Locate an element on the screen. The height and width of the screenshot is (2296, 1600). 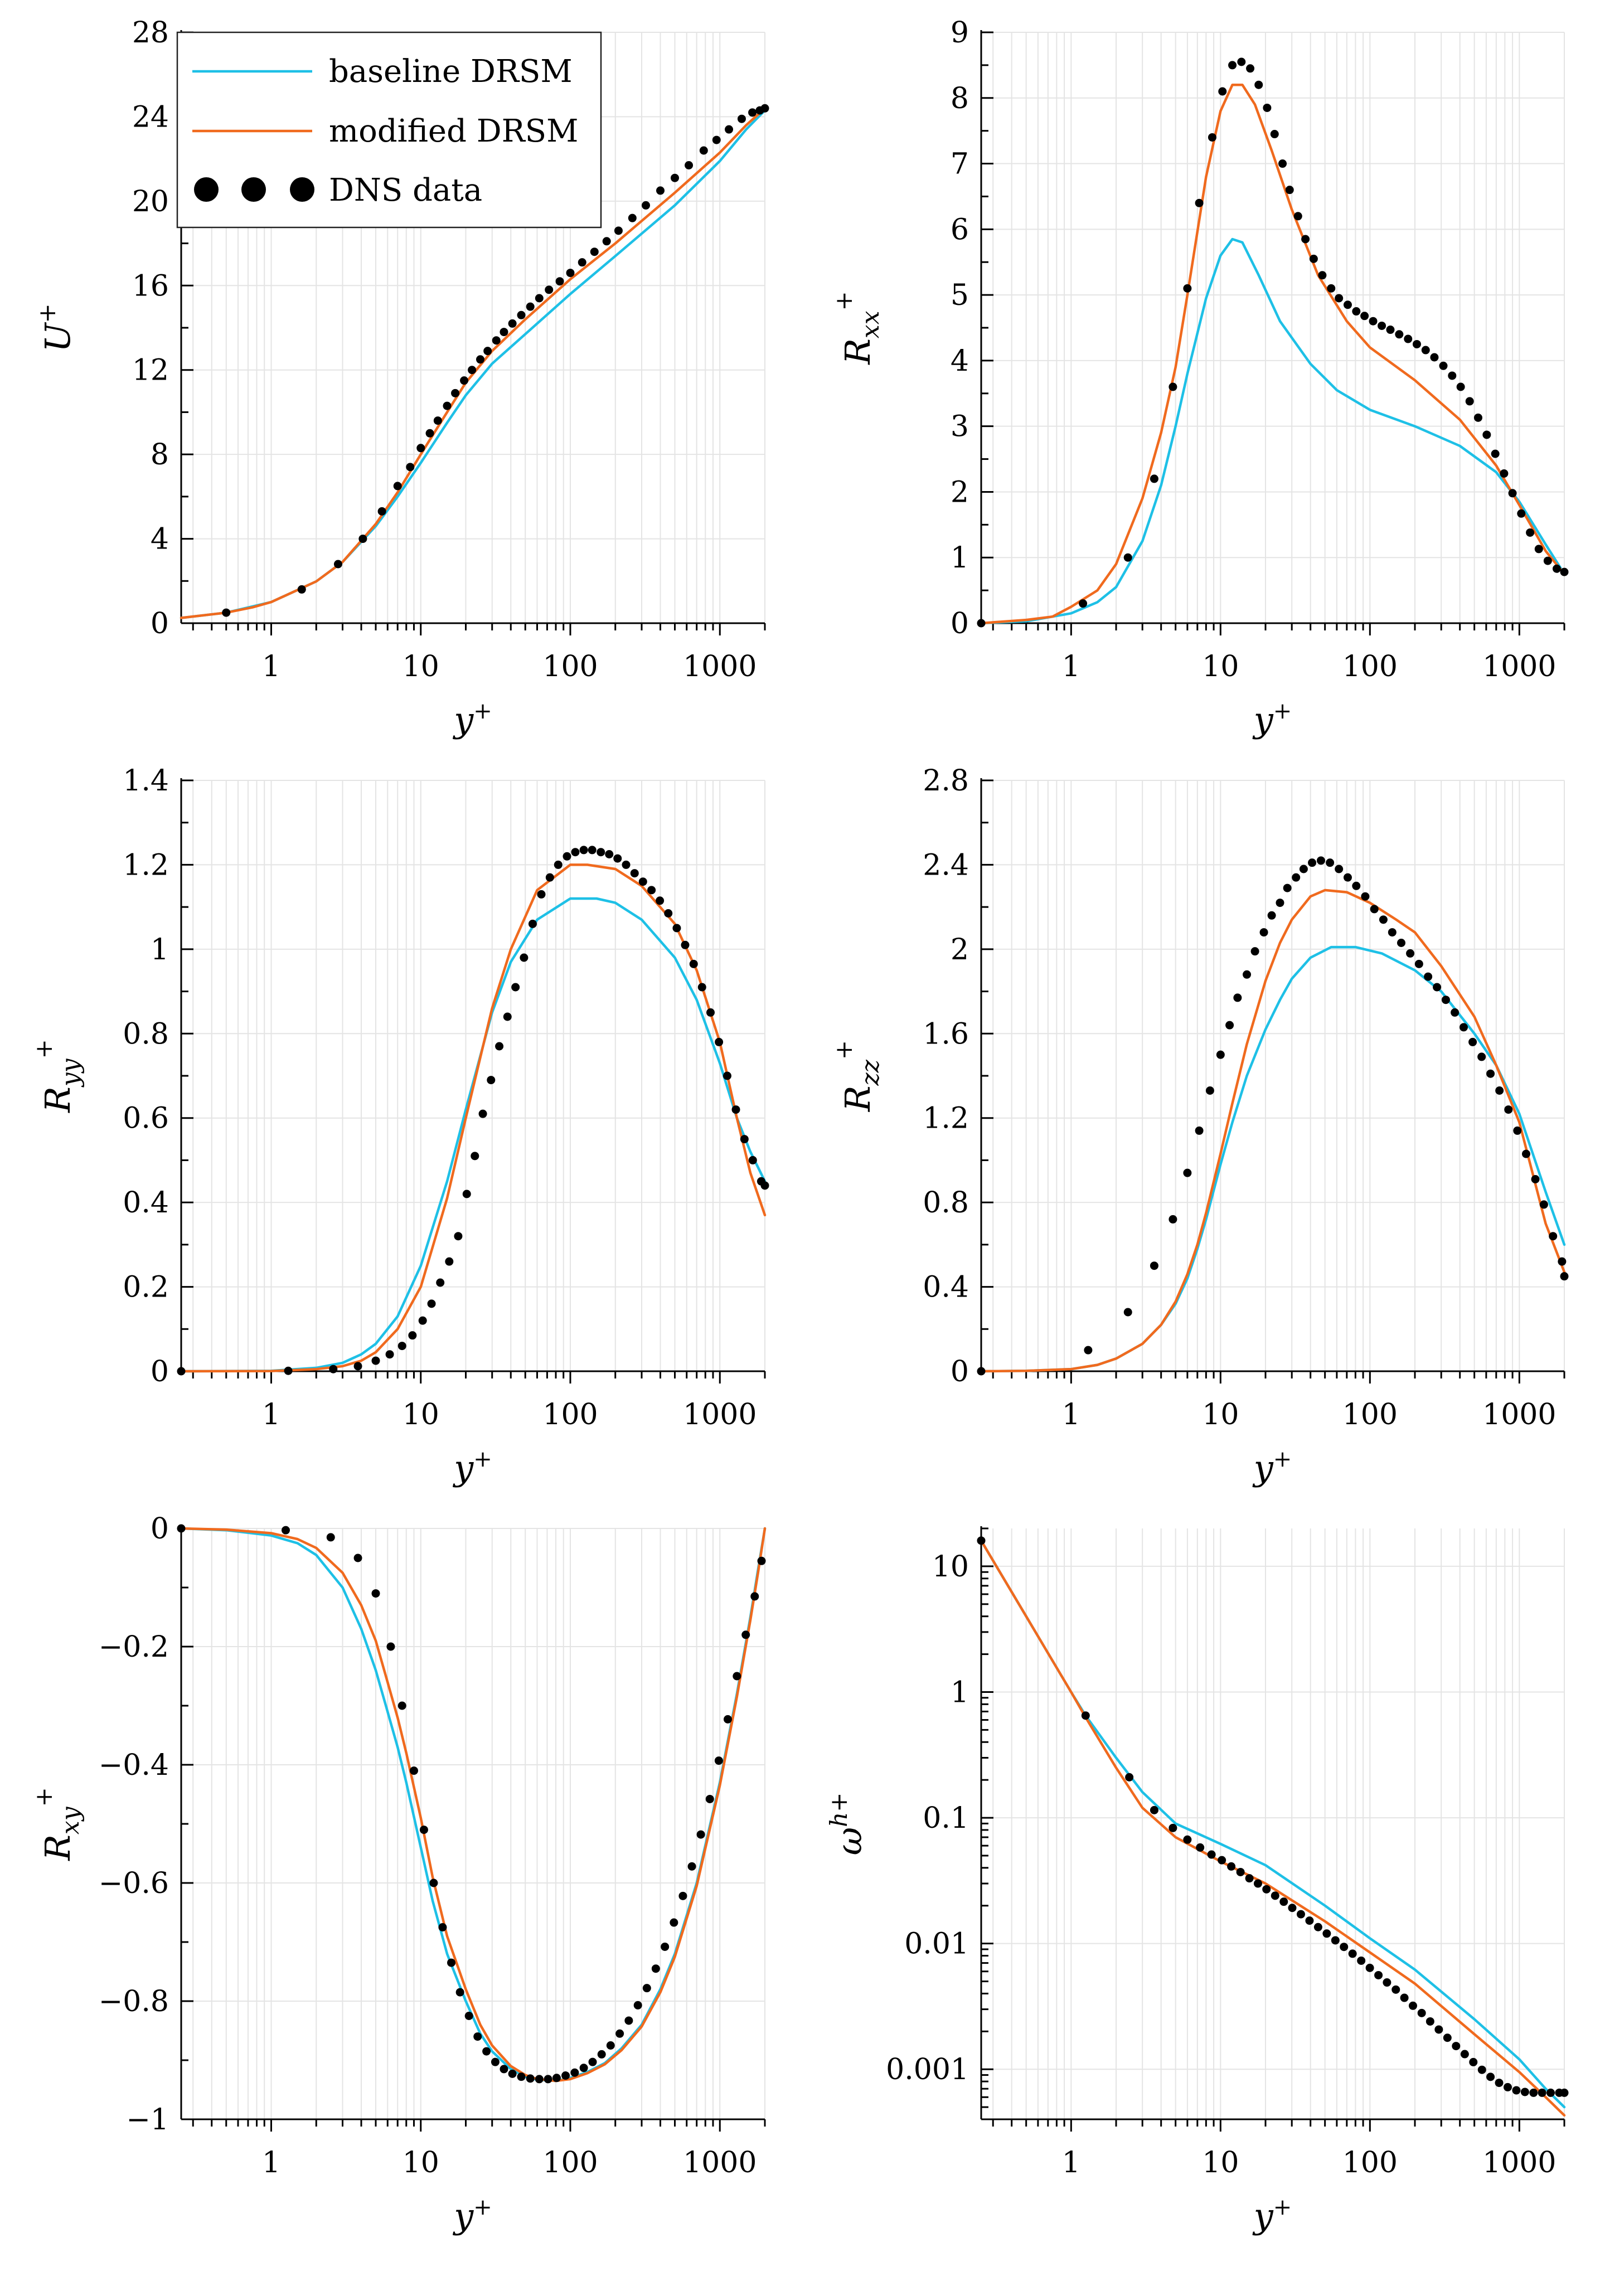
series-line-modified is located at coordinates (473, 1118).